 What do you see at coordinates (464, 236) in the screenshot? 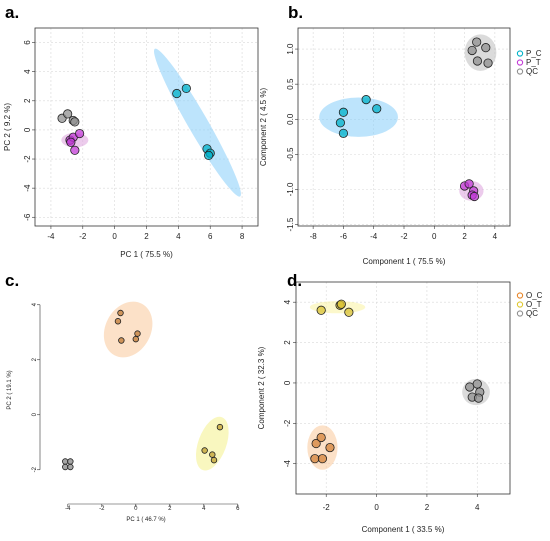
I see `x-tick-label: 2` at bounding box center [464, 236].